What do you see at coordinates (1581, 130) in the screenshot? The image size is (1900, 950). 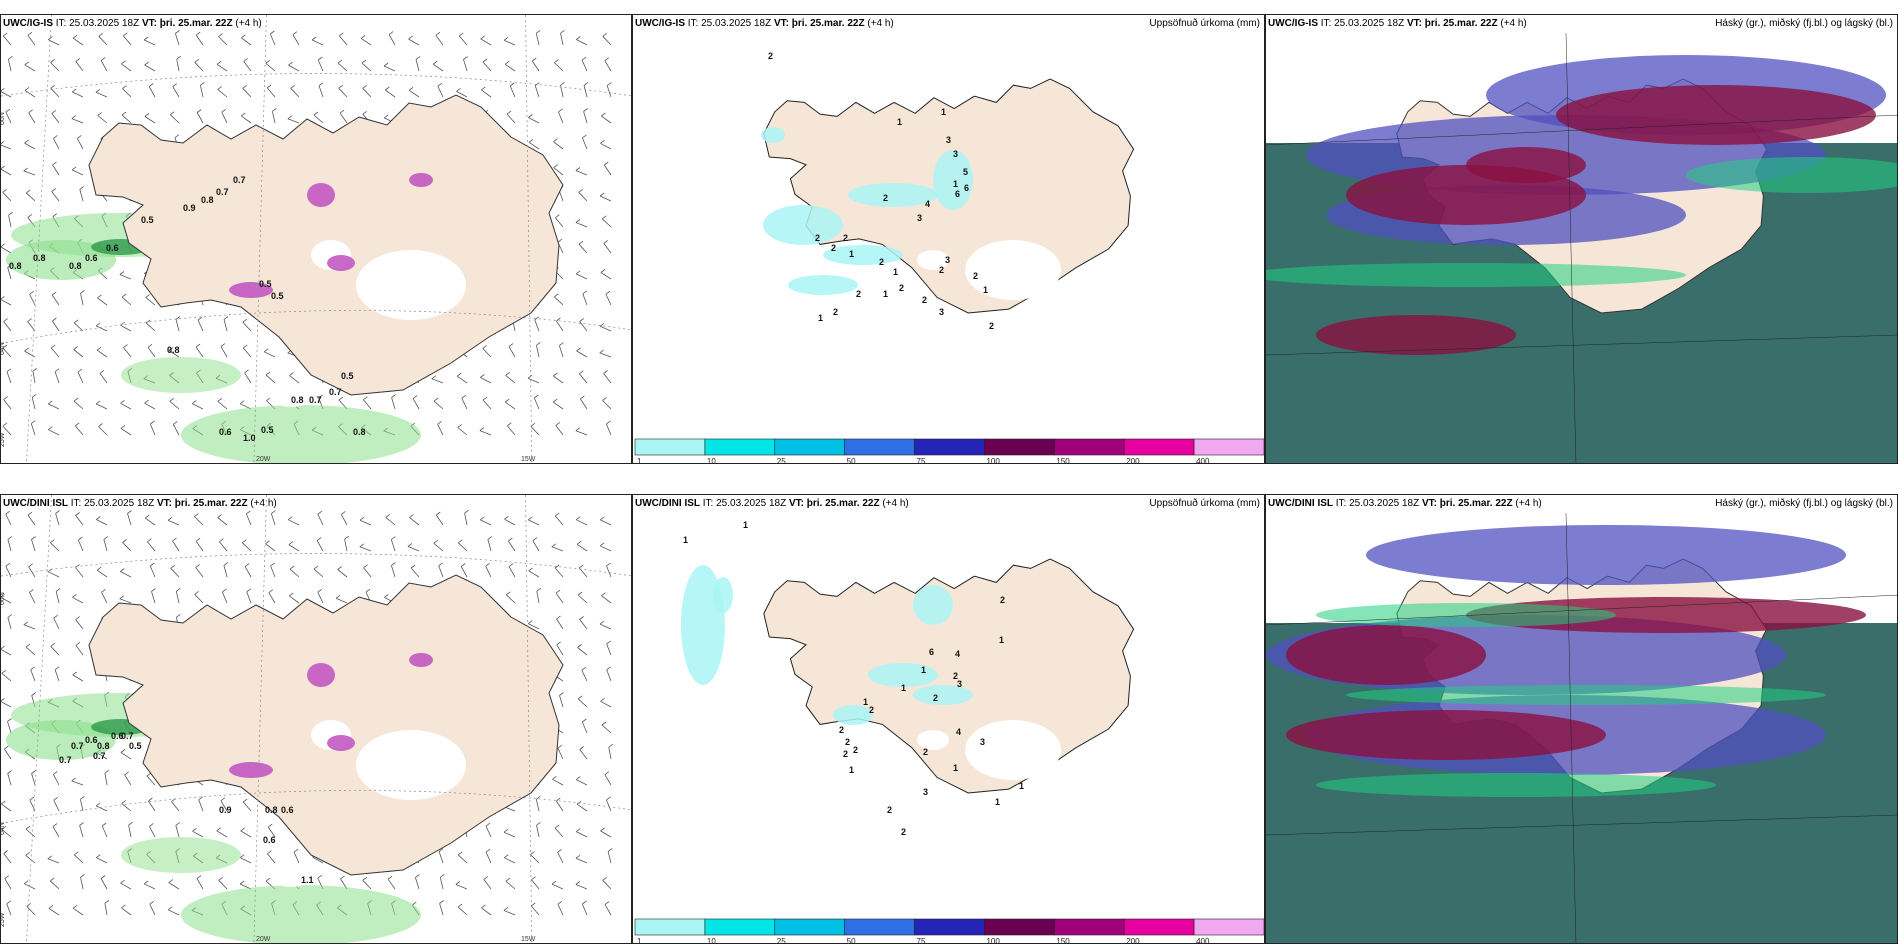 I see `grid-line` at bounding box center [1581, 130].